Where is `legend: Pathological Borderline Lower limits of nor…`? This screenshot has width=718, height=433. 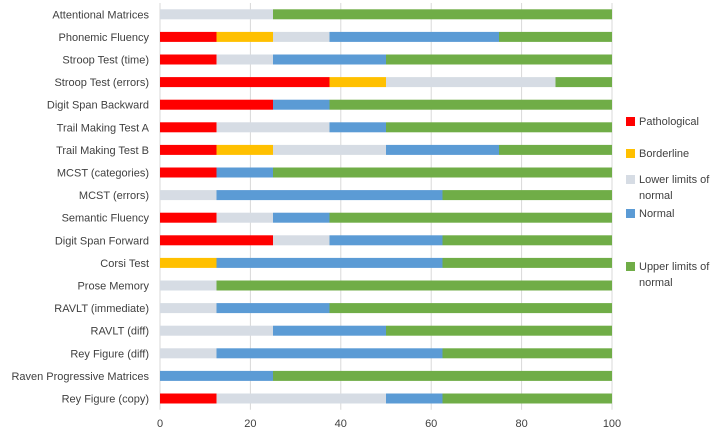
legend: Pathological Borderline Lower limits of nor… is located at coordinates (668, 202).